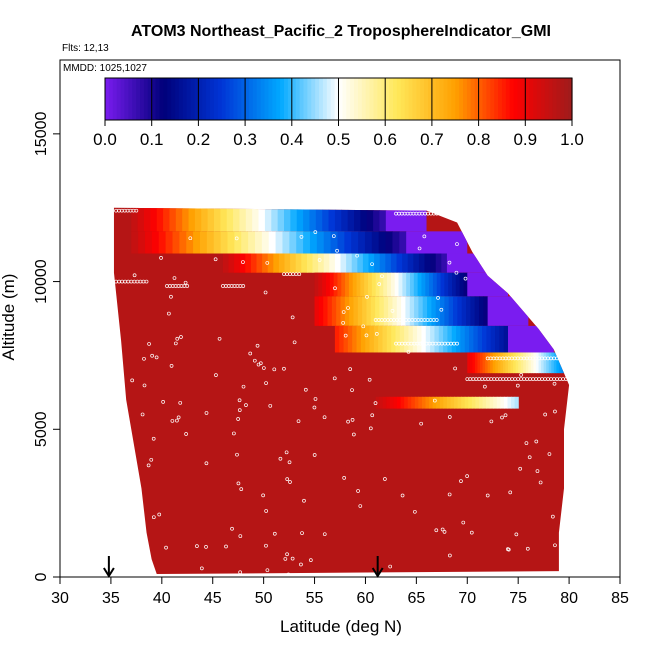 The width and height of the screenshot is (650, 650). I want to click on arrow-head, so click(109, 572).